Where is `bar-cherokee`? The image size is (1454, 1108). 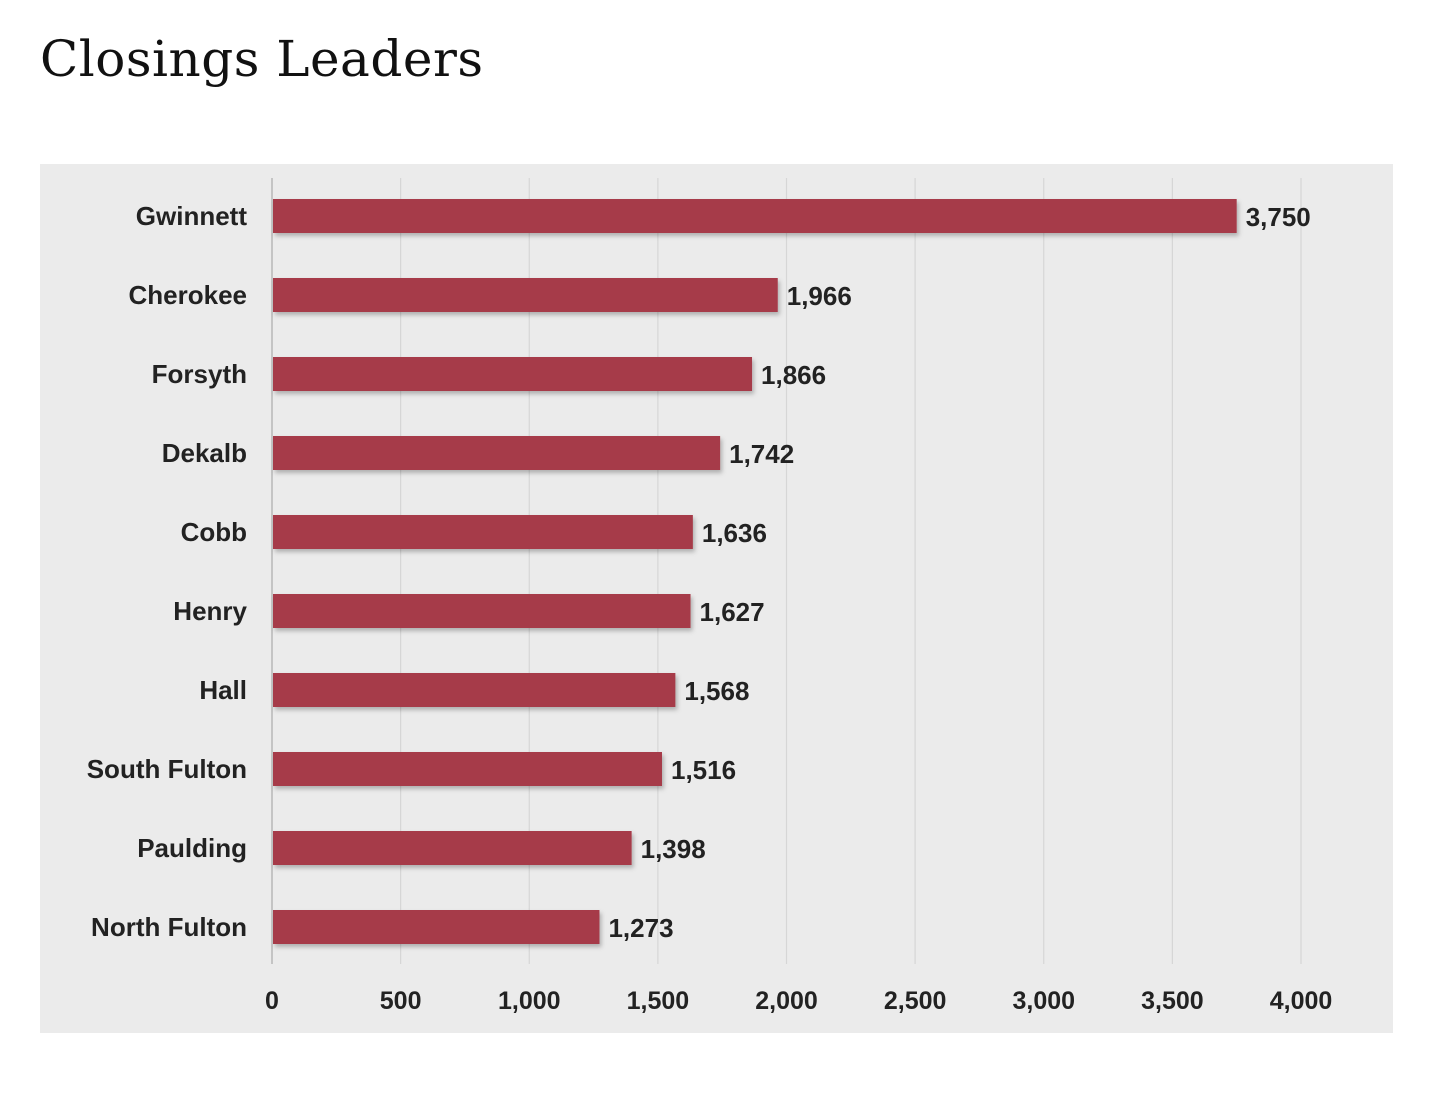
bar-cherokee is located at coordinates (525, 295).